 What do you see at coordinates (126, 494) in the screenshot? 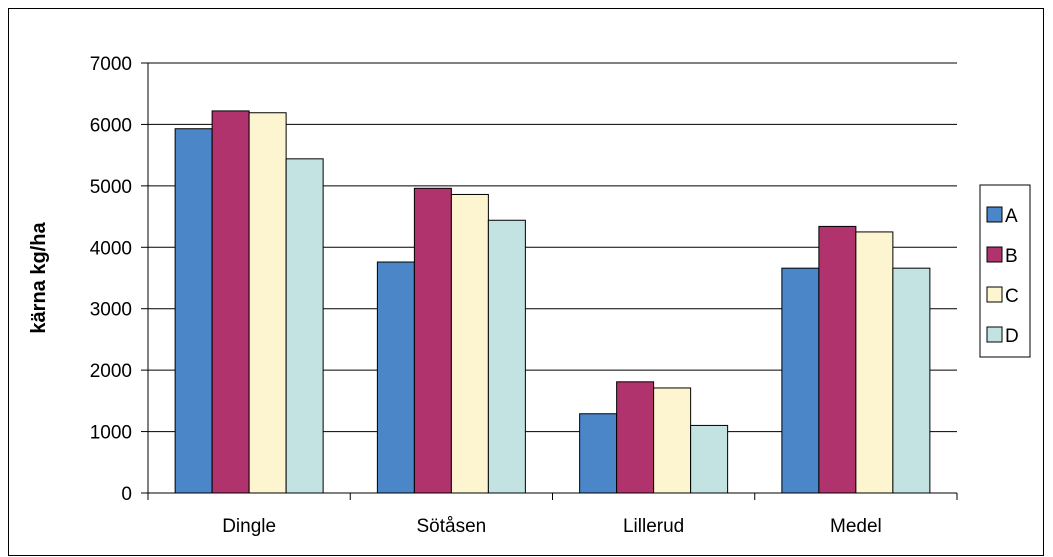
I see `y-tick-label: 0` at bounding box center [126, 494].